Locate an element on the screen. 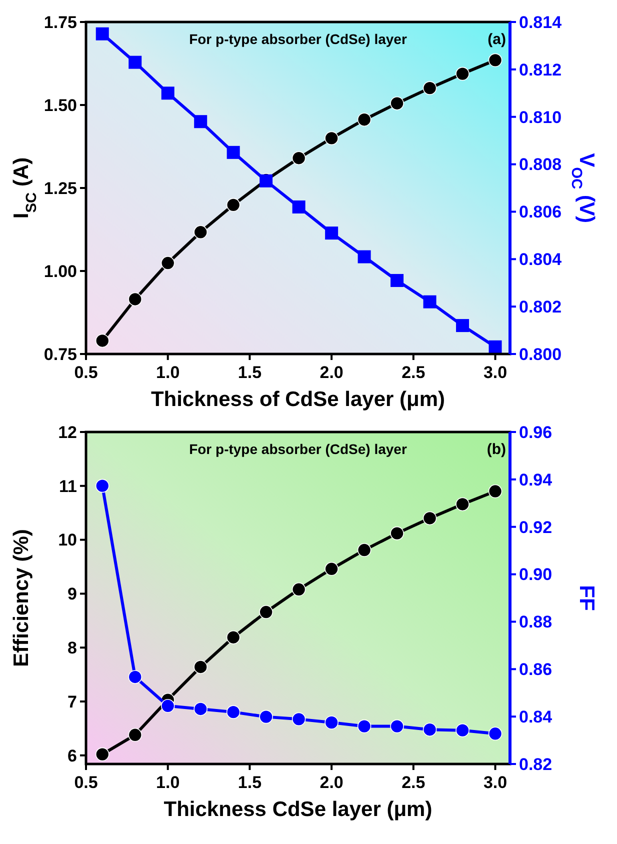 Image resolution: width=617 pixels, height=844 pixels. annotation: (a) is located at coordinates (497, 39).